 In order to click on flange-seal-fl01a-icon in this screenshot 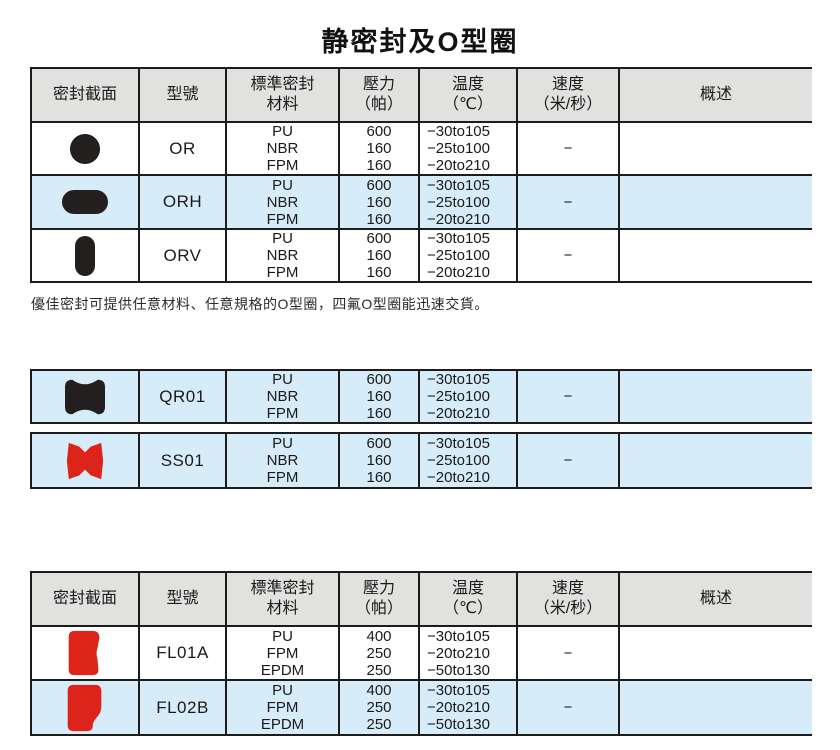, I will do `click(84, 653)`.